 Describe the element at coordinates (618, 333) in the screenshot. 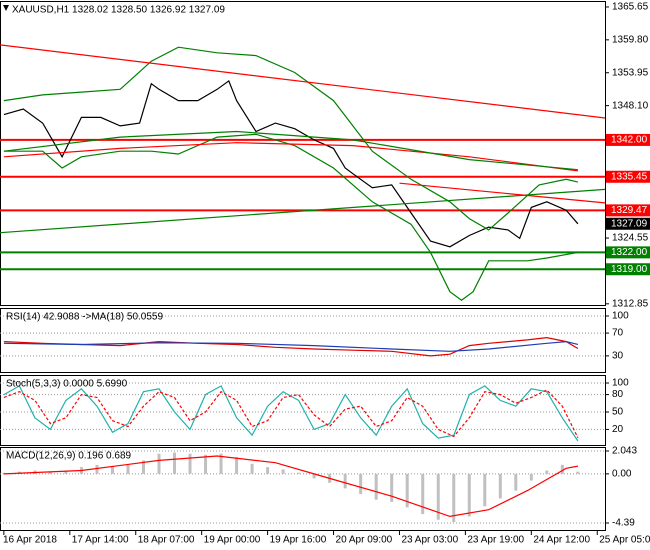

I see `y-tick-label: 70` at that location.